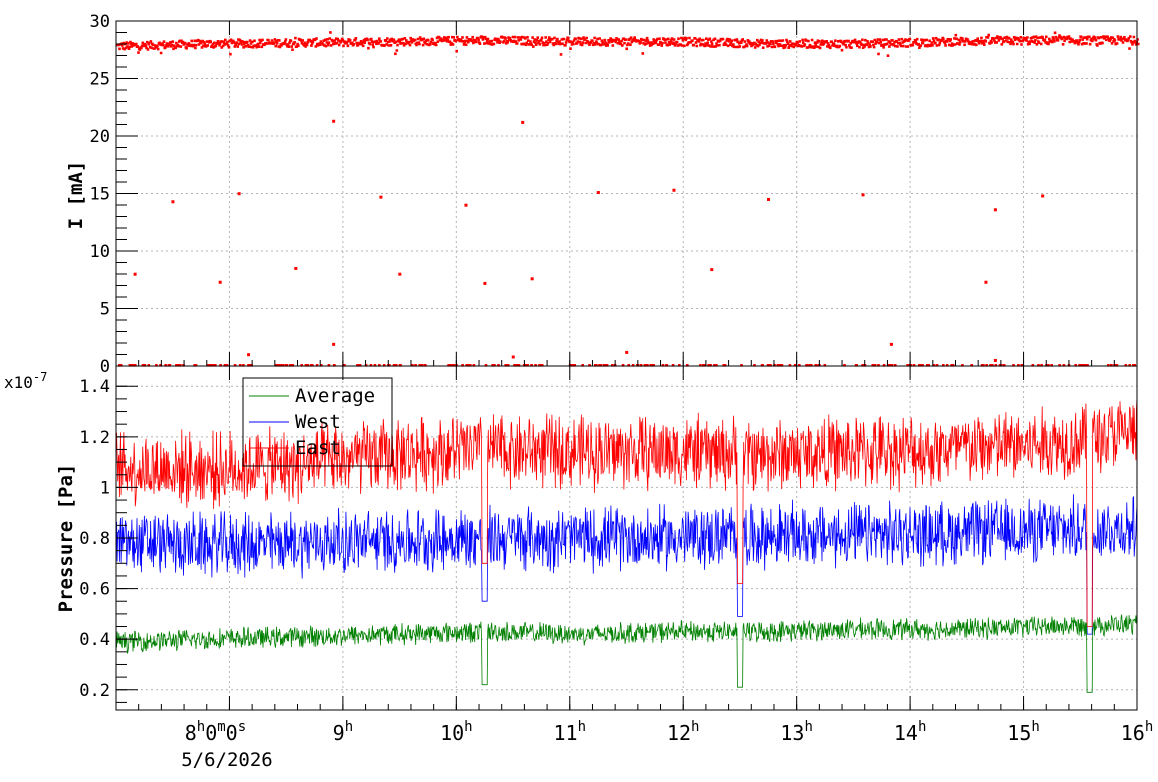  I want to click on time-tick-label: 15h, so click(1023, 732).